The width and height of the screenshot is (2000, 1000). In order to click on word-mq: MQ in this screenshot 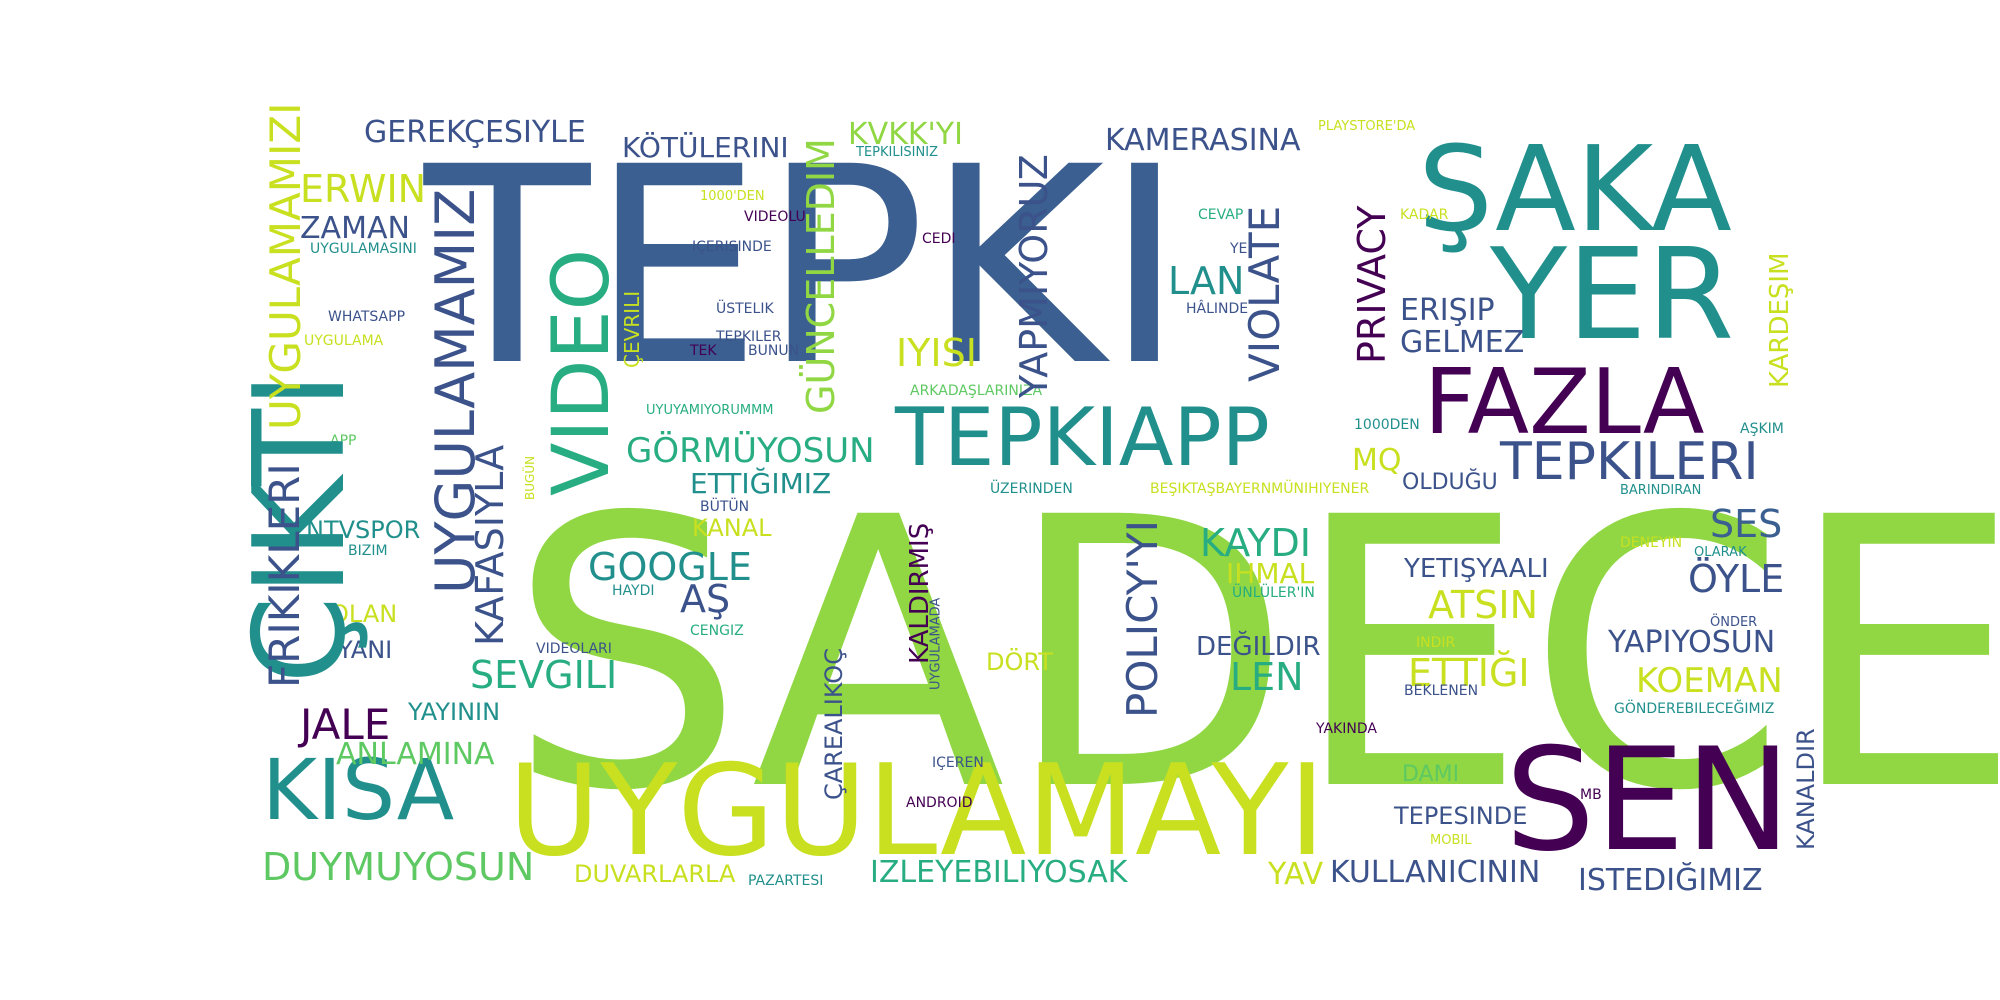, I will do `click(1377, 460)`.